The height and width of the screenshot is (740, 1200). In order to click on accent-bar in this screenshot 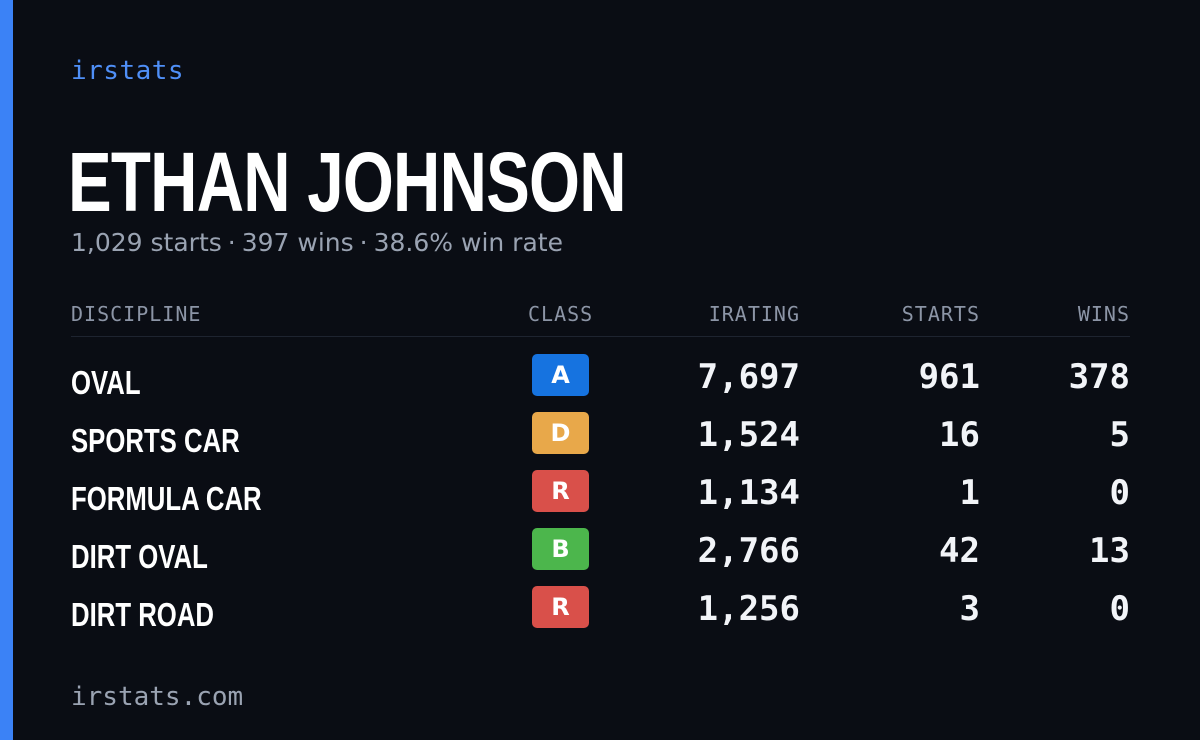, I will do `click(6, 370)`.